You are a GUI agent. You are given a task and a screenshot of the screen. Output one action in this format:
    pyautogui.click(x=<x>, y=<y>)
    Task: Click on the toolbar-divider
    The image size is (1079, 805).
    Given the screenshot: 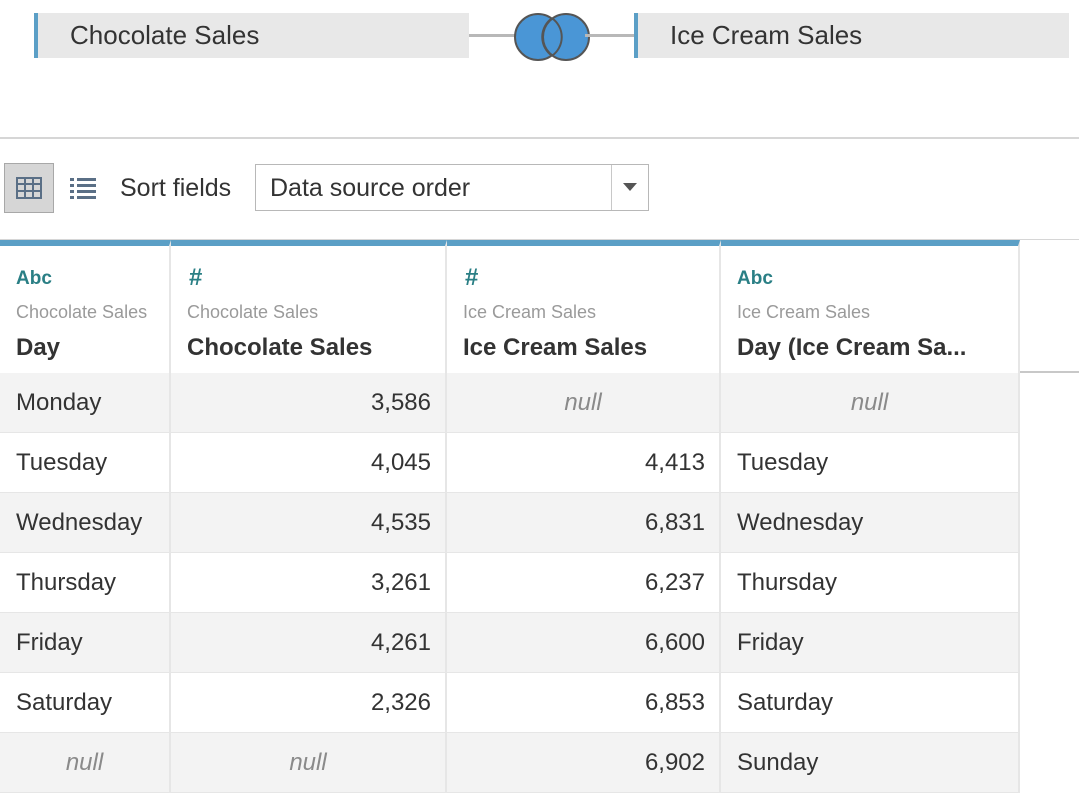 What is the action you would take?
    pyautogui.click(x=539, y=239)
    